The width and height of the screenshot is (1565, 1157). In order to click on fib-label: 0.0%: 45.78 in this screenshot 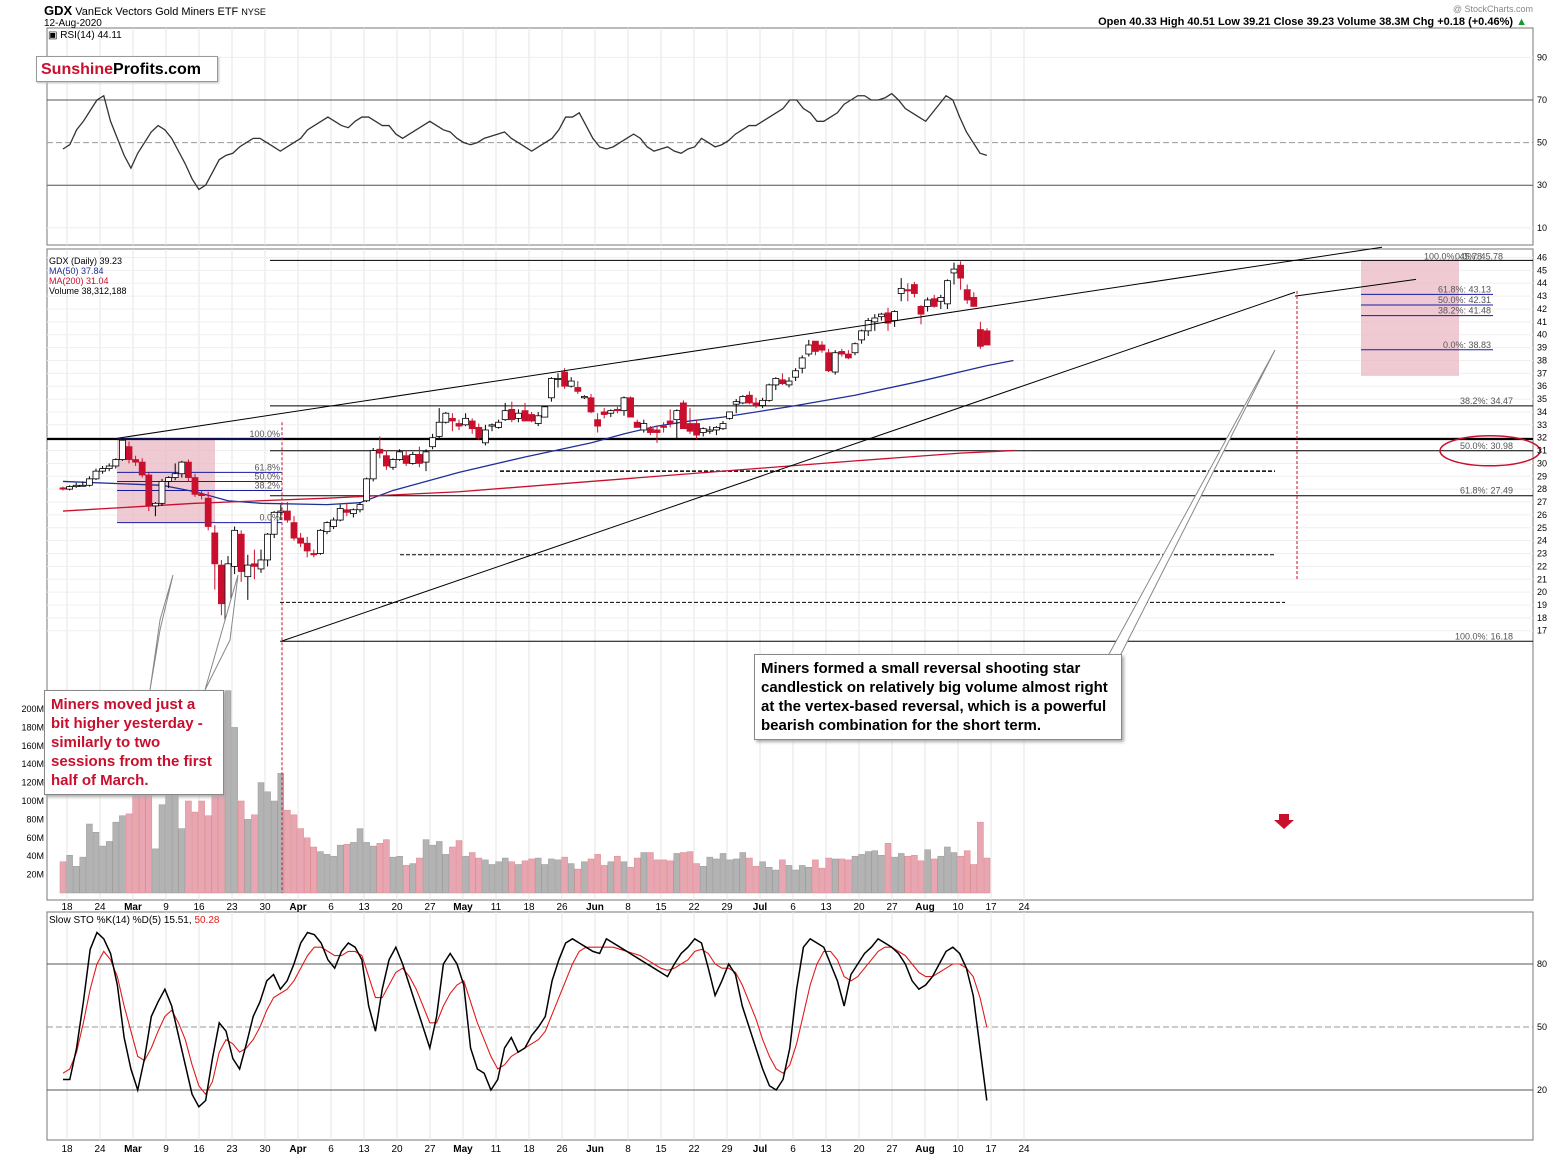, I will do `click(1479, 256)`.